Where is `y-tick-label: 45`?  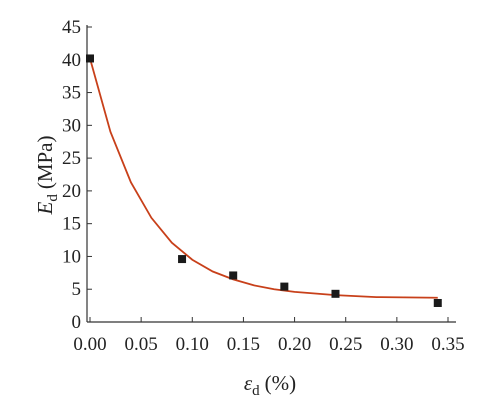 y-tick-label: 45 is located at coordinates (71, 27).